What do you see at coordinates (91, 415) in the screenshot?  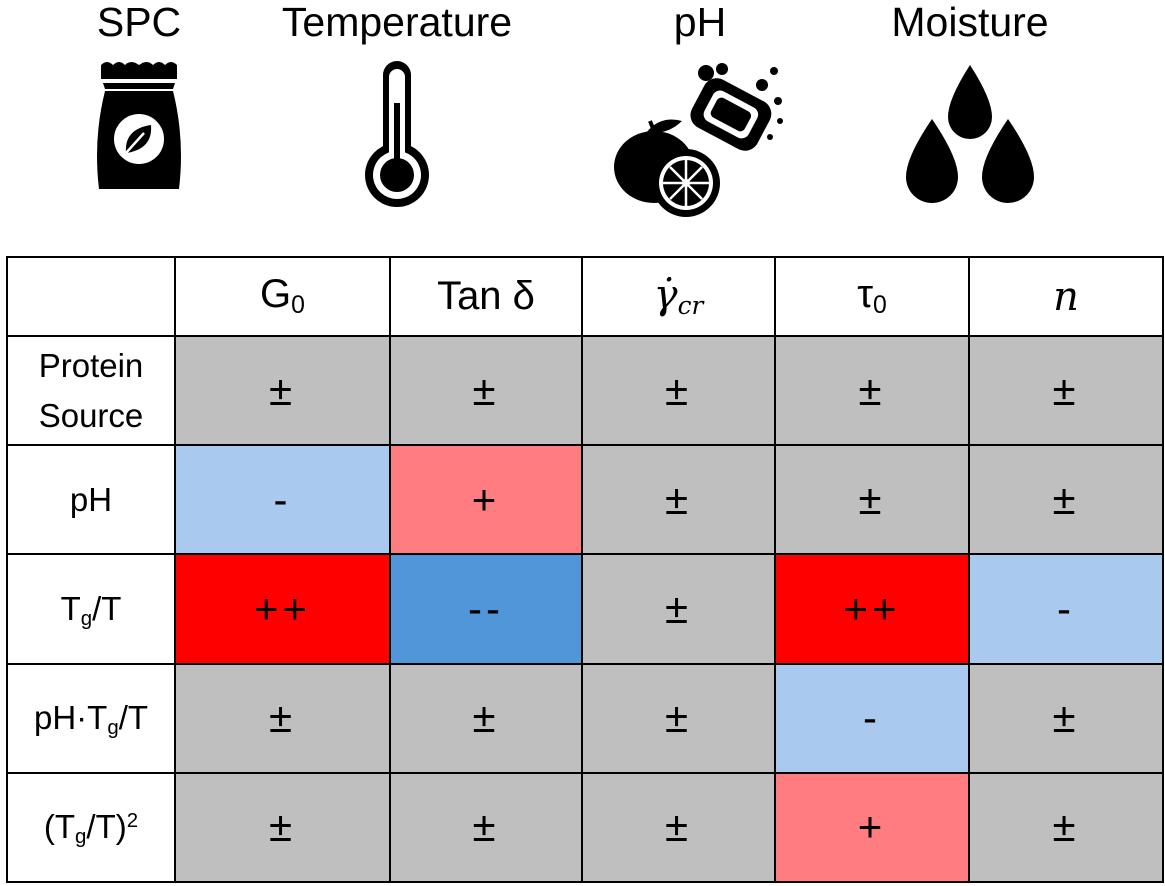 I see `row-label-line2: Source` at bounding box center [91, 415].